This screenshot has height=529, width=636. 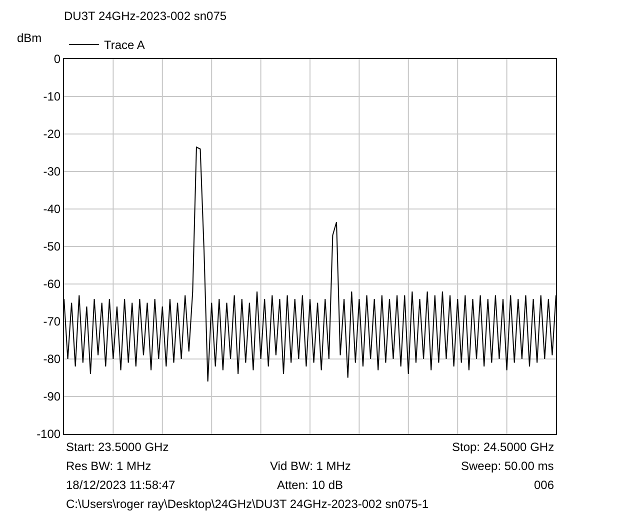 What do you see at coordinates (544, 485) in the screenshot?
I see `text: 006` at bounding box center [544, 485].